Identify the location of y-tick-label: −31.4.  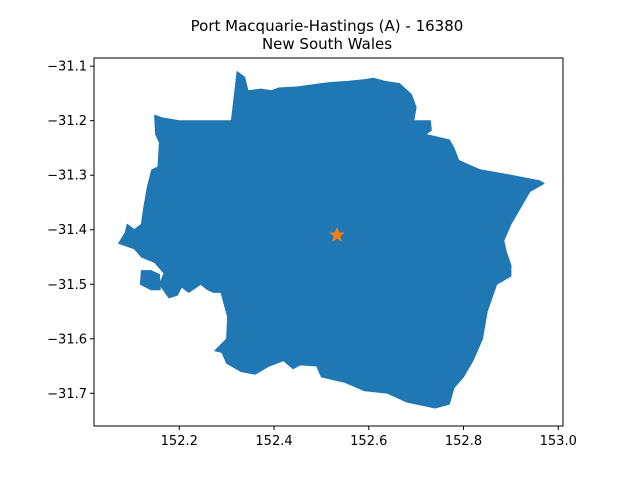
(67, 230).